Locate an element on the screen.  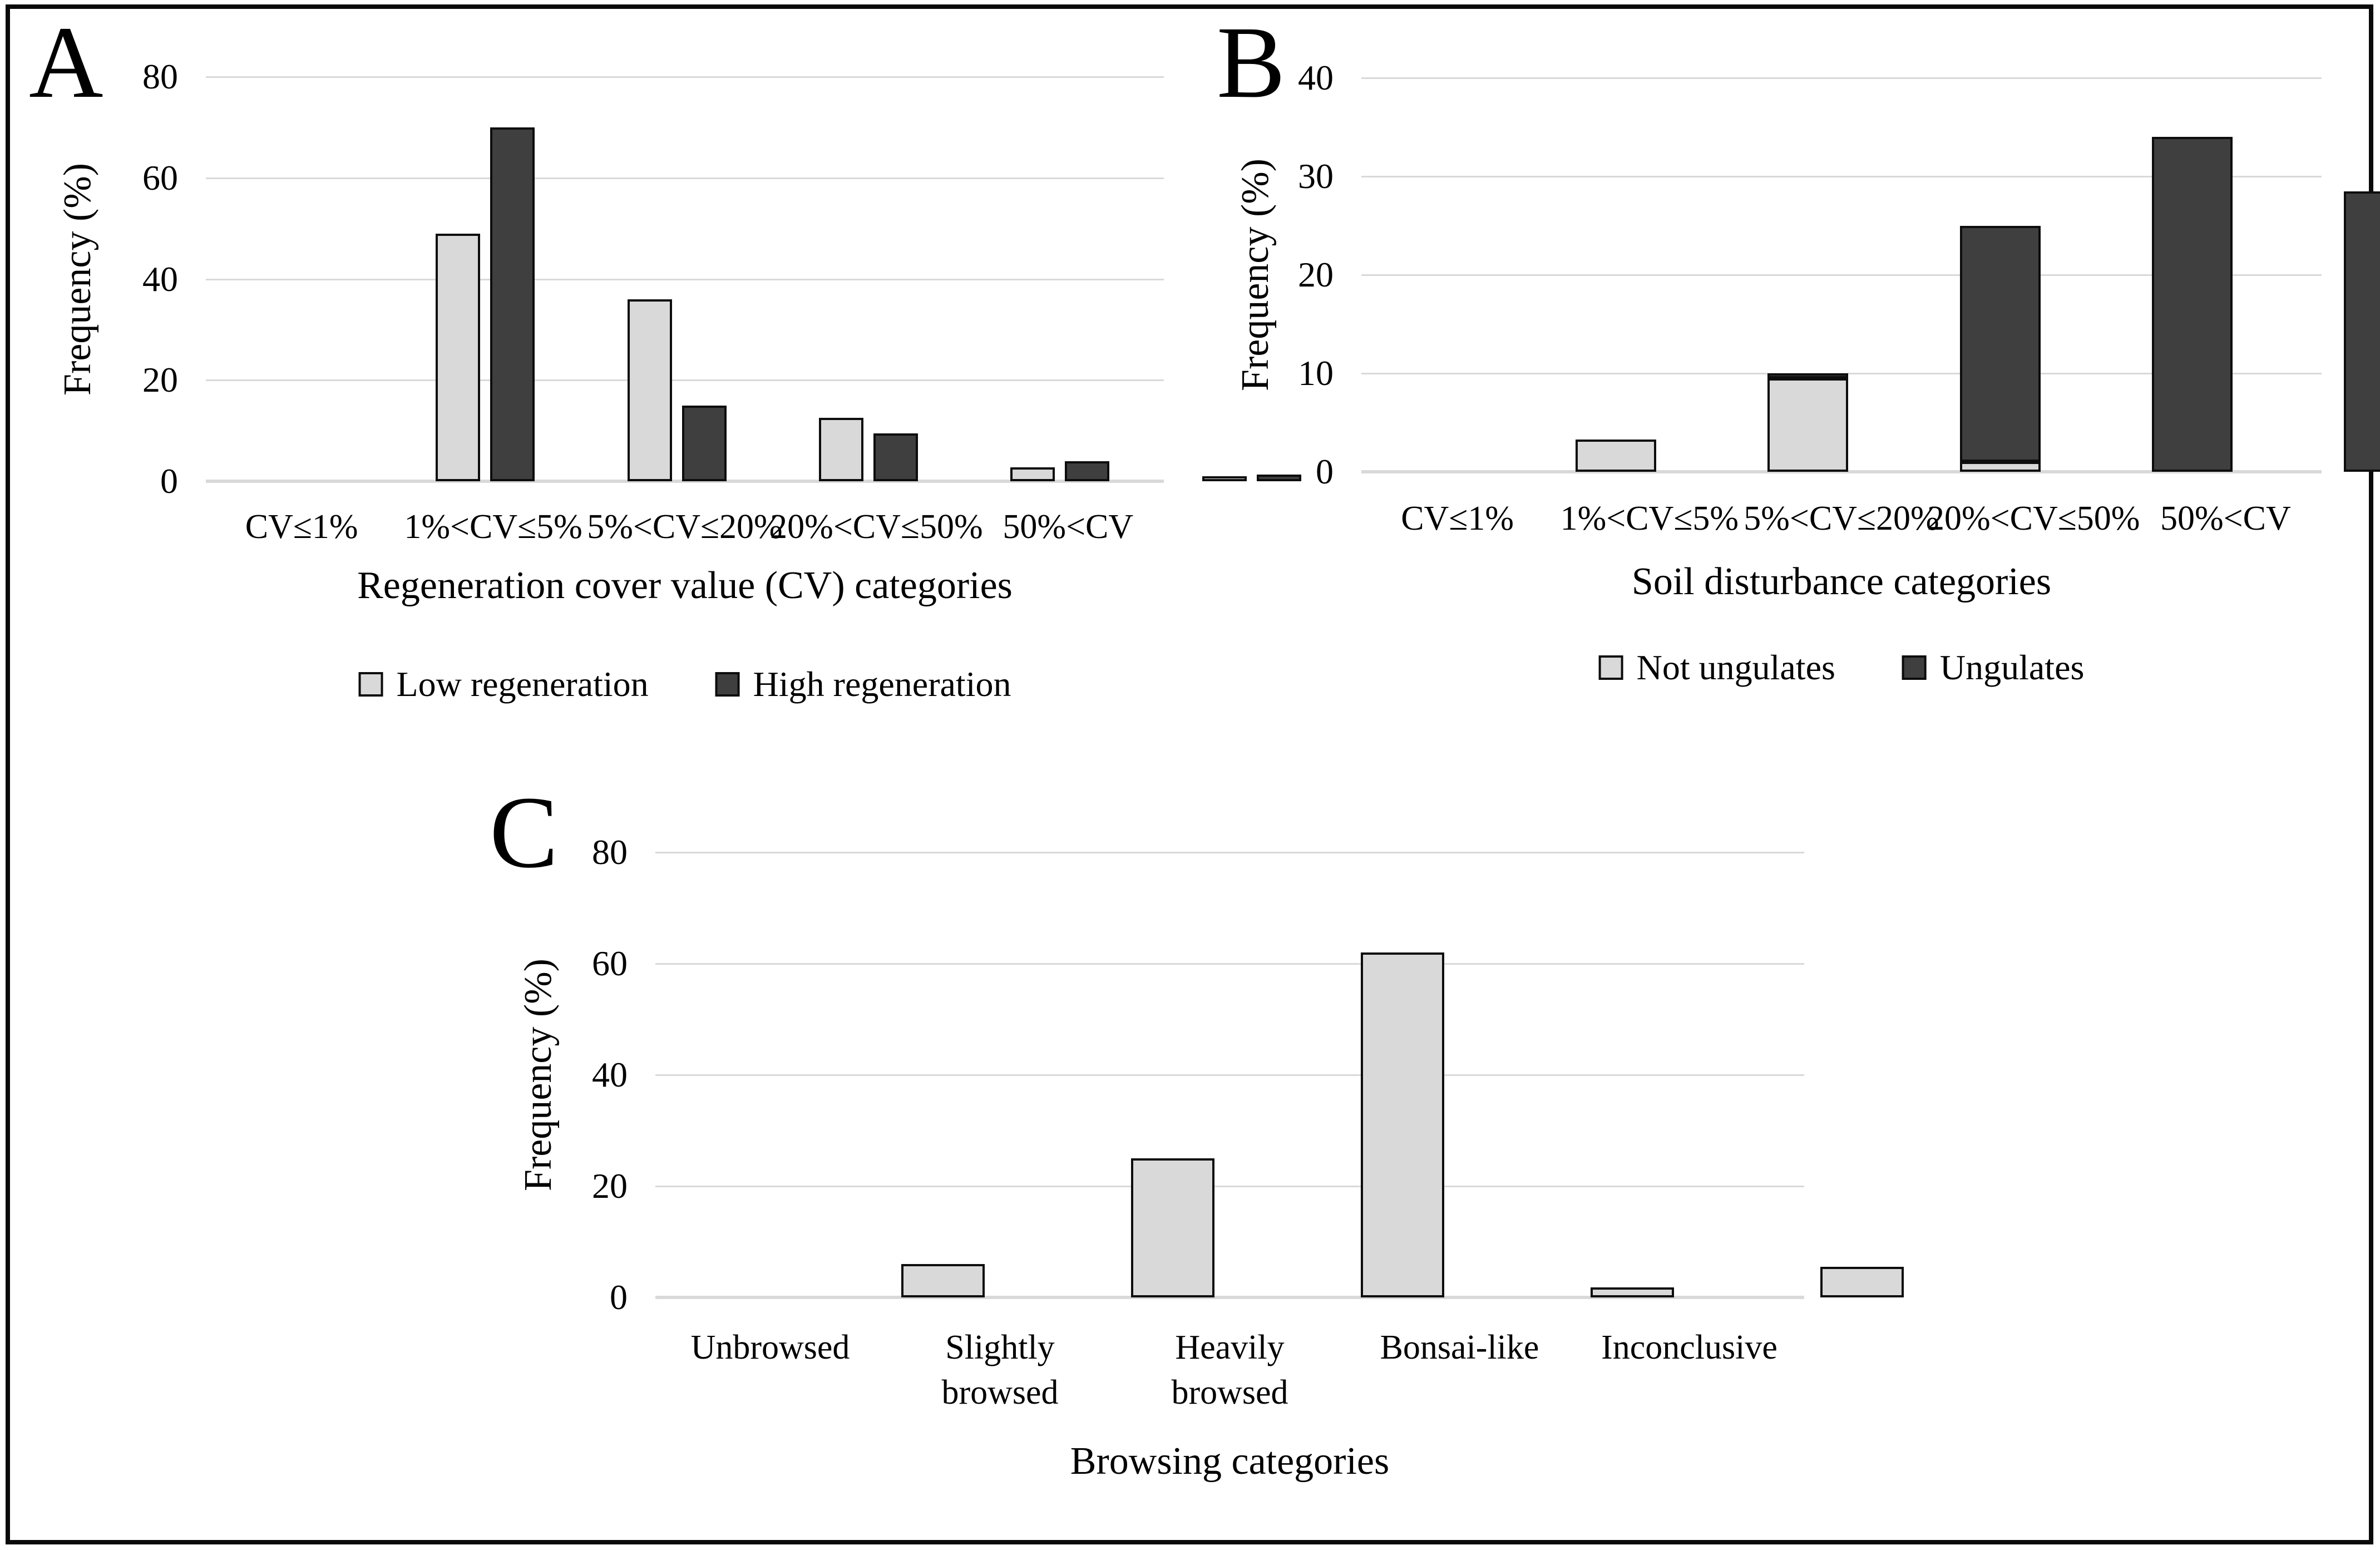
plot-area-A is located at coordinates (753, 279).